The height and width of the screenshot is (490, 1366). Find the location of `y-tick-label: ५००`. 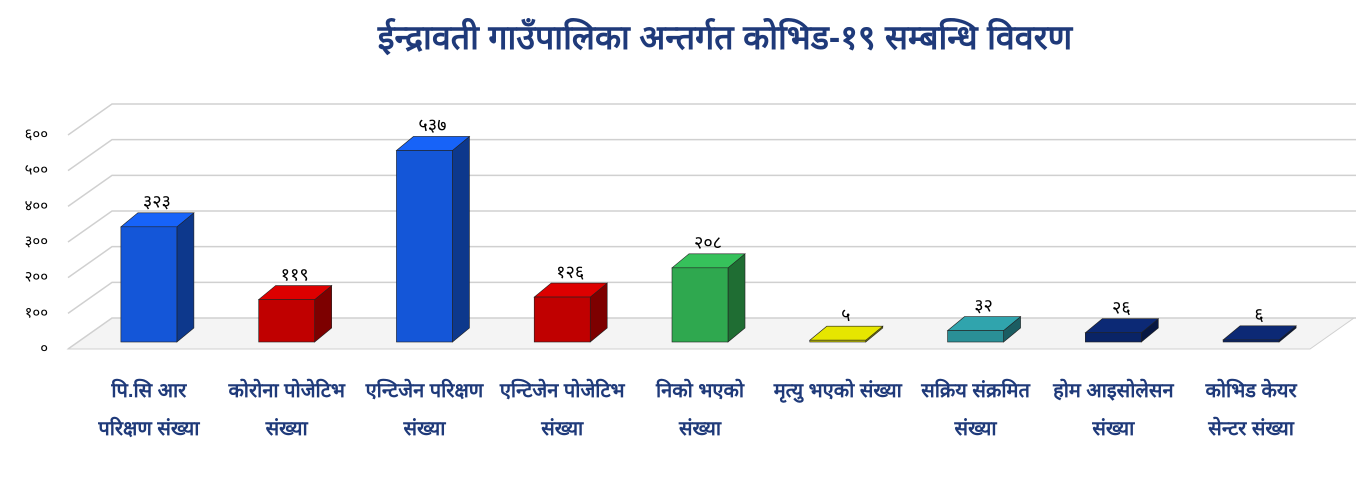

y-tick-label: ५०० is located at coordinates (36, 170).